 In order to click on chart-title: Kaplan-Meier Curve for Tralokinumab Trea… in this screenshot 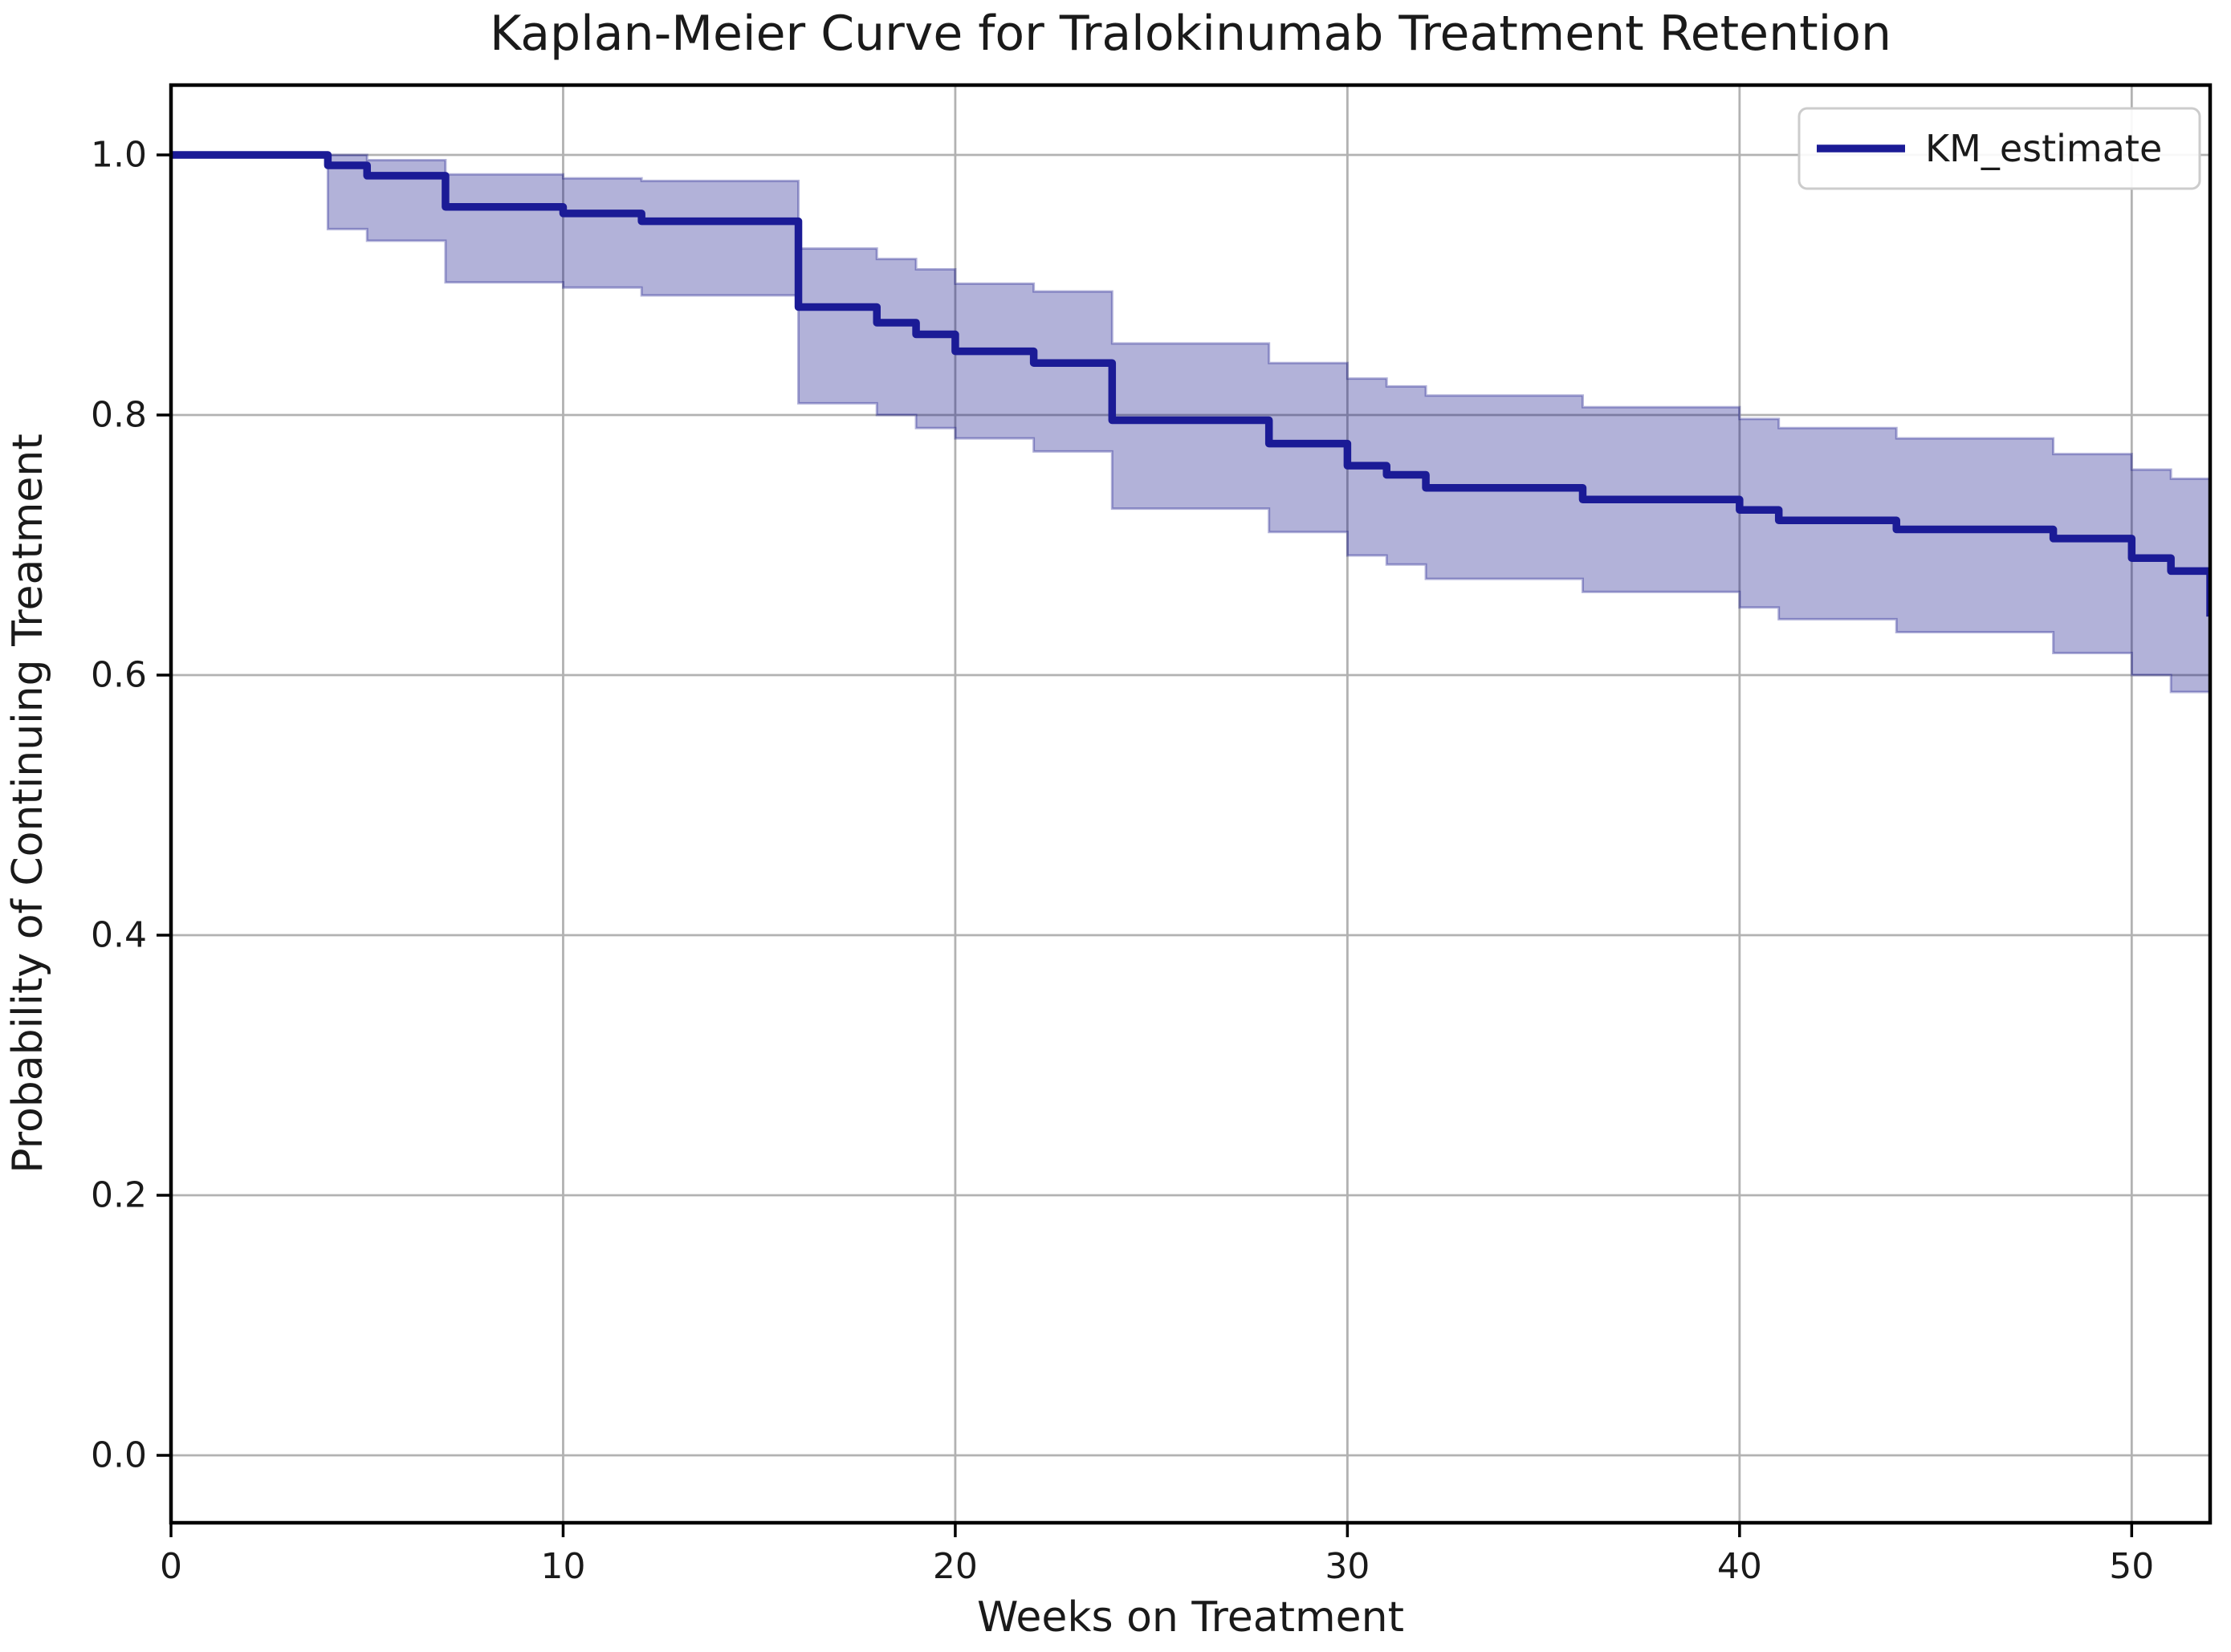, I will do `click(1190, 34)`.